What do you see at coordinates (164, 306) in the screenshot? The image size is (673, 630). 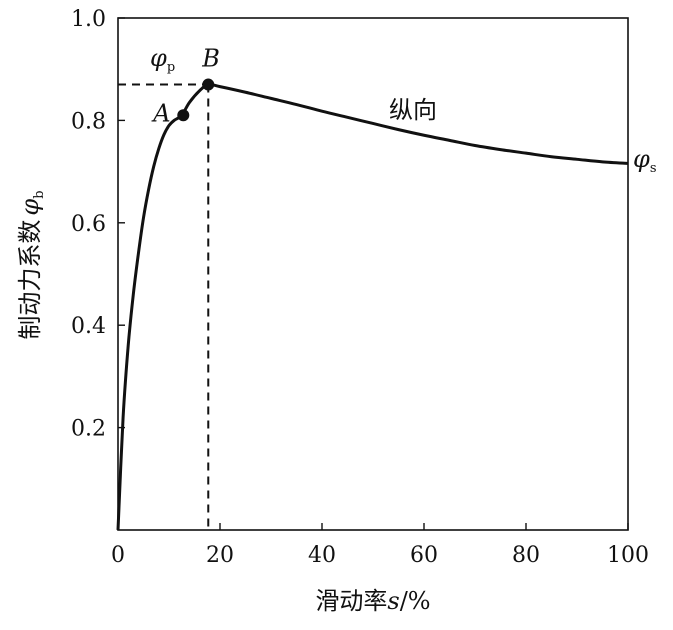 I see `reference-lines` at bounding box center [164, 306].